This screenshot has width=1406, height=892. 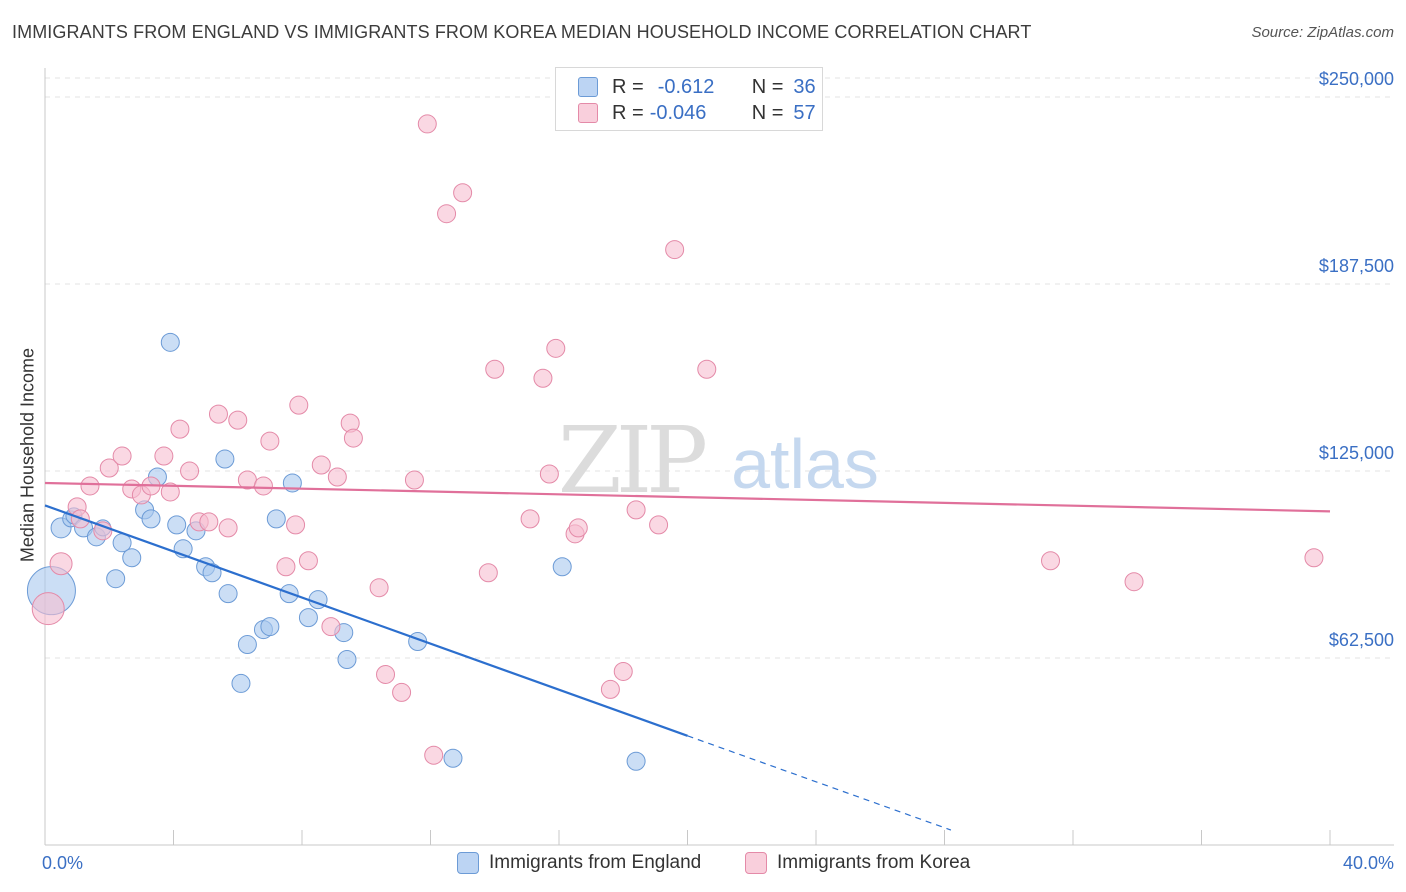 What do you see at coordinates (804, 86) in the screenshot?
I see `england-n-value: 36` at bounding box center [804, 86].